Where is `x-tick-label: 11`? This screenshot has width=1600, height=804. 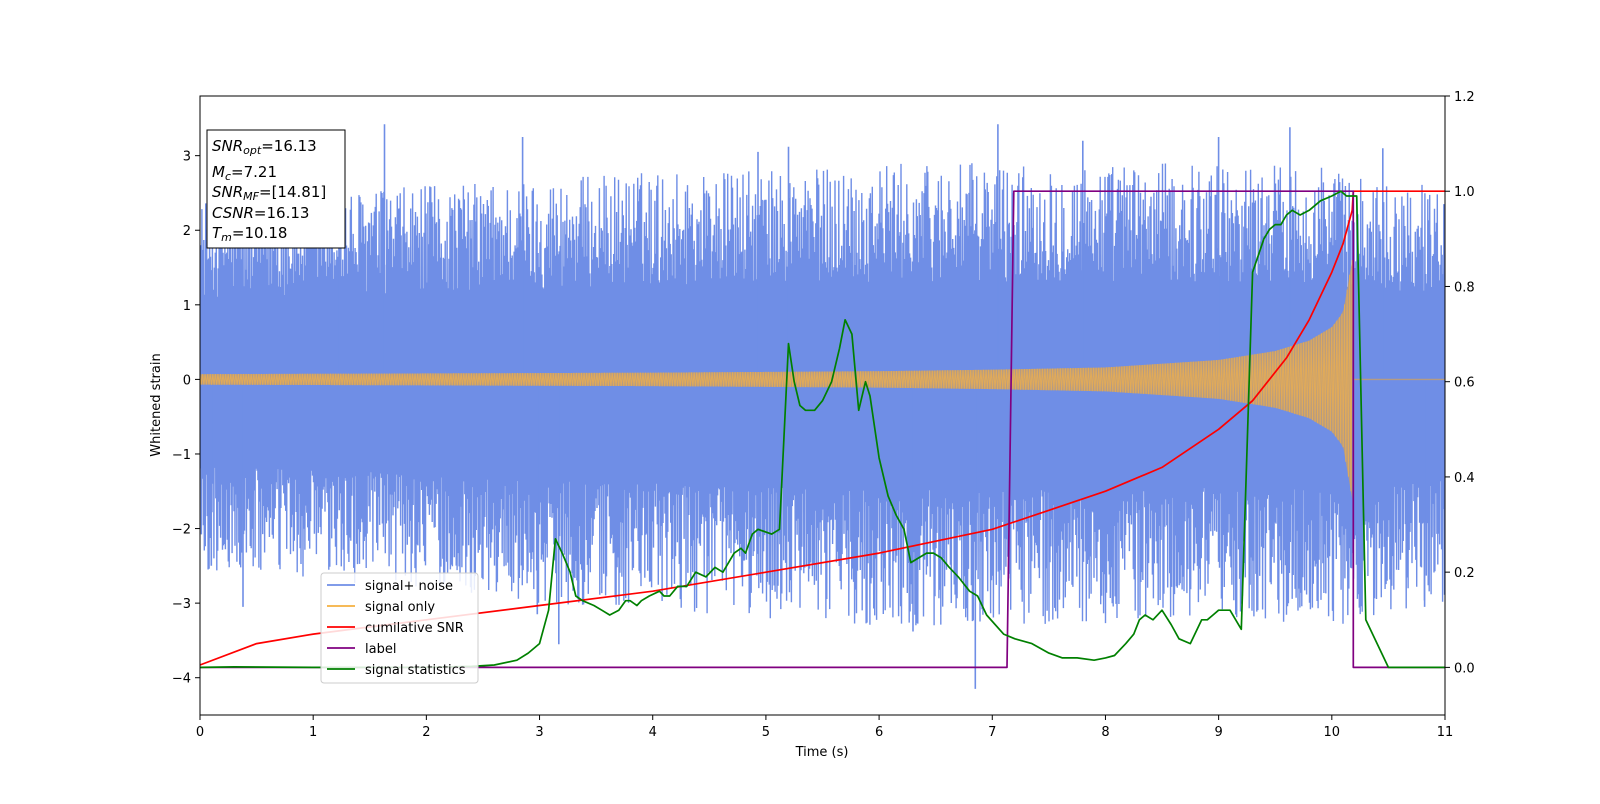 x-tick-label: 11 is located at coordinates (1445, 732).